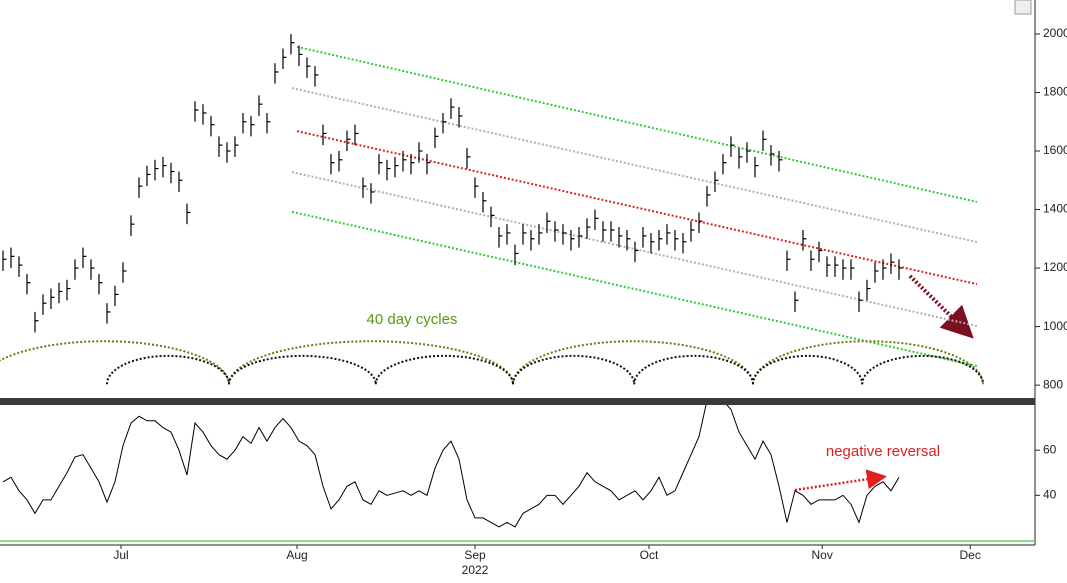  I want to click on forecast-arrow, so click(941, 306).